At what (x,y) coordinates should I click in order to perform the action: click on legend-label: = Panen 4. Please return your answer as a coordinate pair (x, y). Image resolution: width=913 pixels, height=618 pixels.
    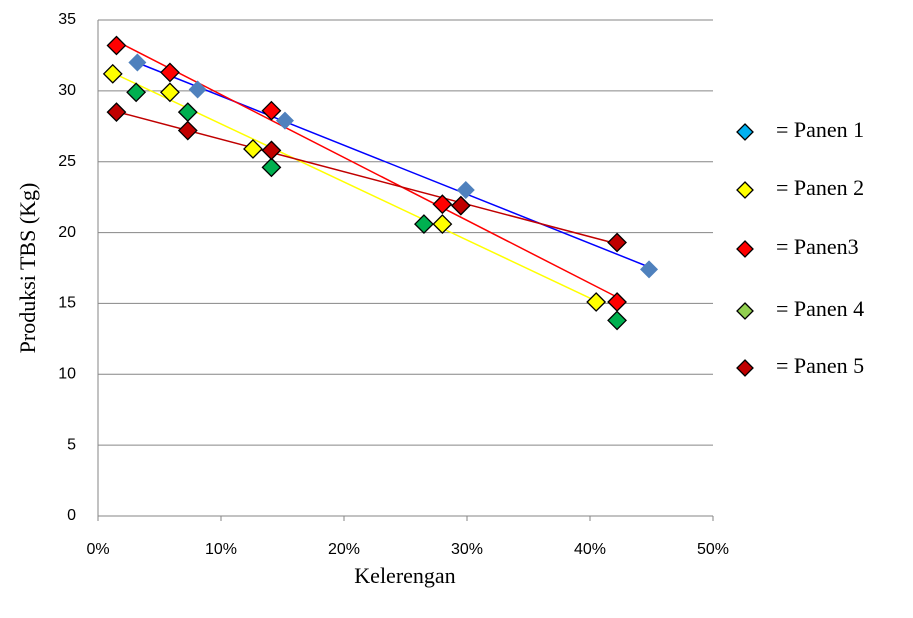
    Looking at the image, I should click on (820, 308).